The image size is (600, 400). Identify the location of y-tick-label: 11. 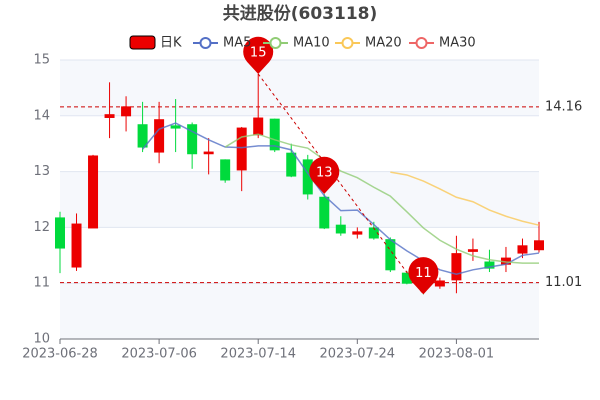
(41, 283).